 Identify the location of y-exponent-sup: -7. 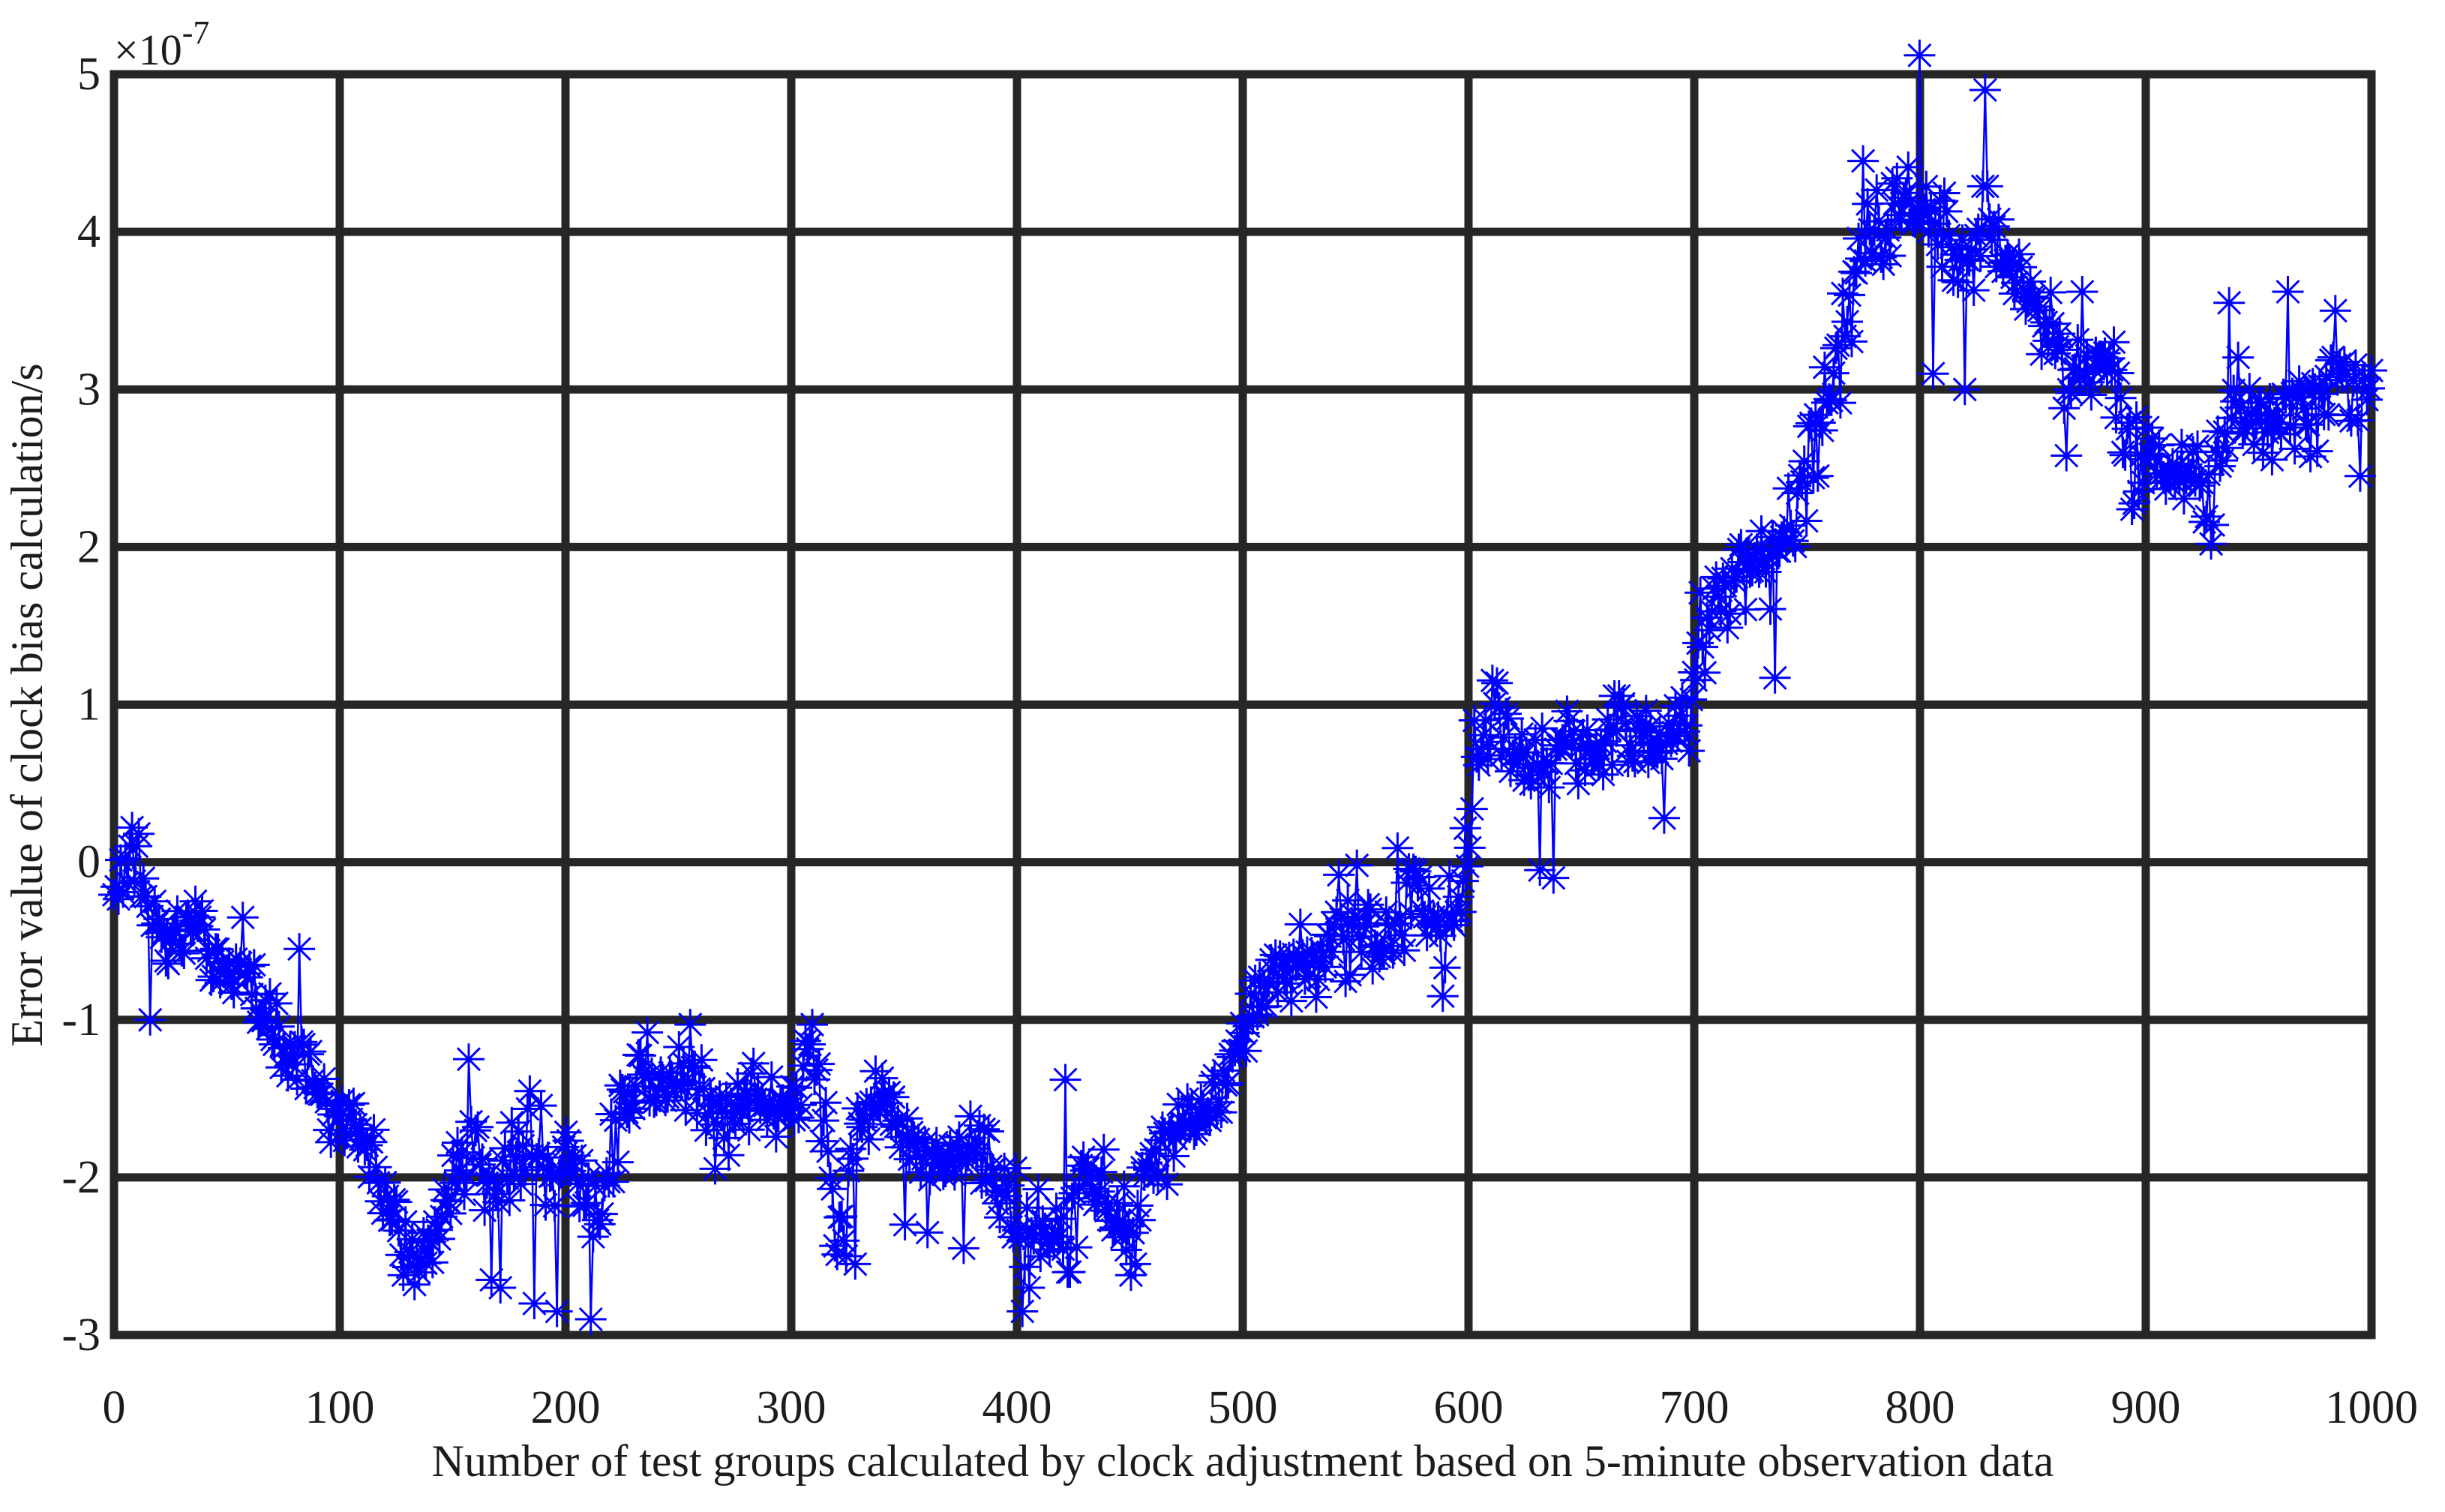
(196, 32).